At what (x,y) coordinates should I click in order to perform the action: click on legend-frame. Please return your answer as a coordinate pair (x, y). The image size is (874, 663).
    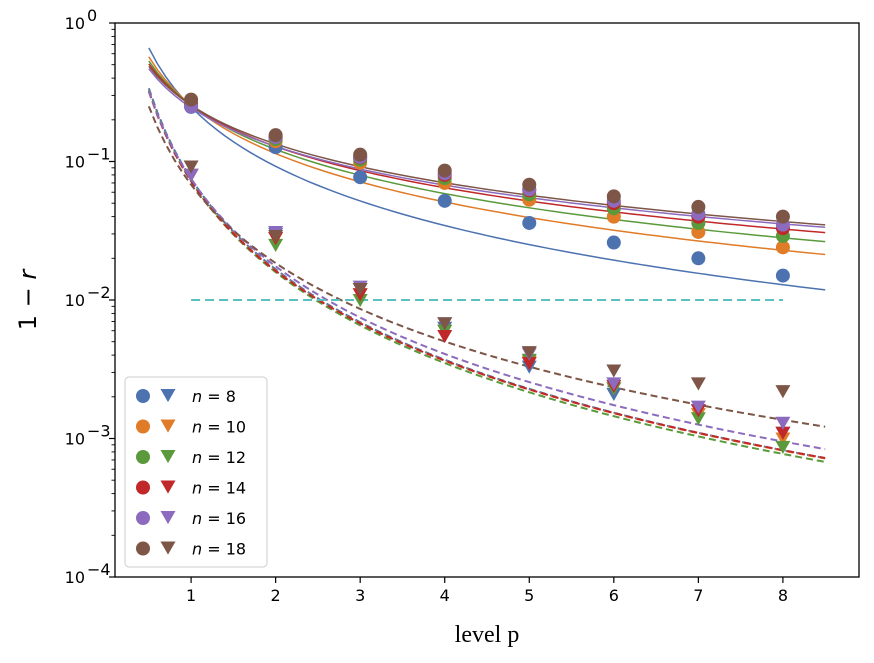
    Looking at the image, I should click on (196, 472).